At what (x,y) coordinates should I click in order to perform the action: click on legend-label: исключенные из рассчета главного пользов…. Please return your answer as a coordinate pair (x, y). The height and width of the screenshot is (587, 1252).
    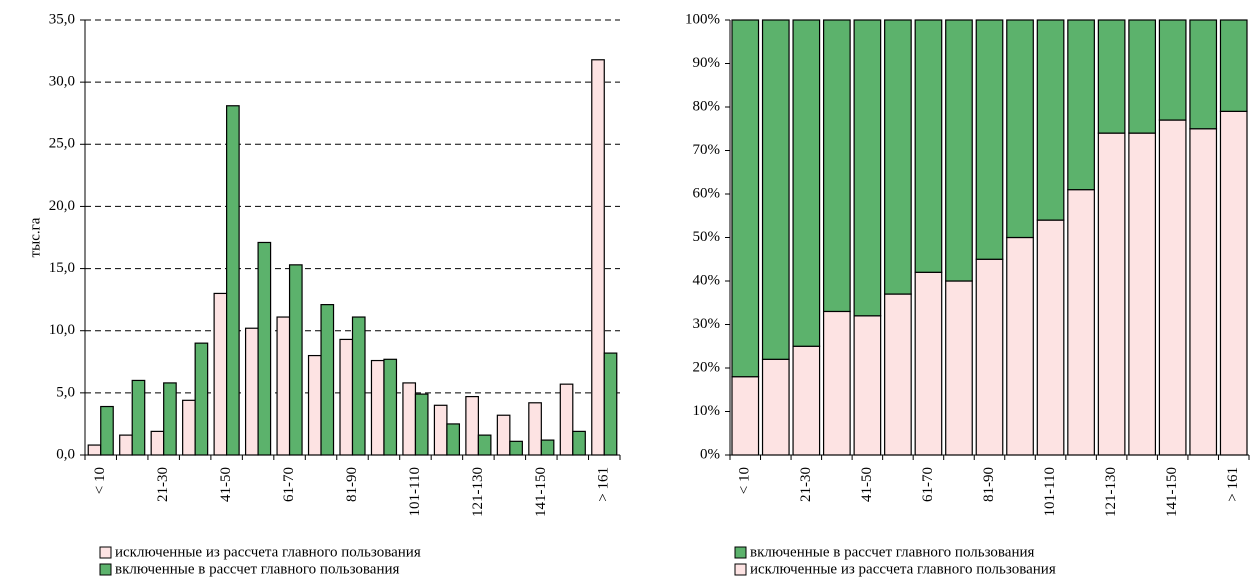
    Looking at the image, I should click on (903, 569).